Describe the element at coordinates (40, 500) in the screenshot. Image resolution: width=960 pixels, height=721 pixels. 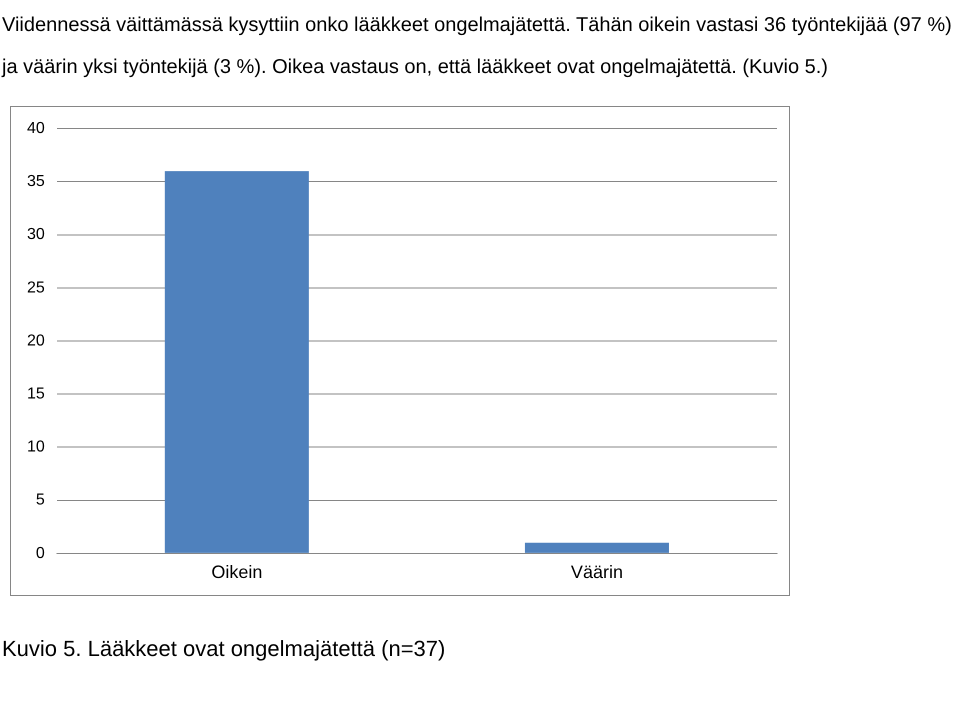
I see `y-tick-label: 5` at that location.